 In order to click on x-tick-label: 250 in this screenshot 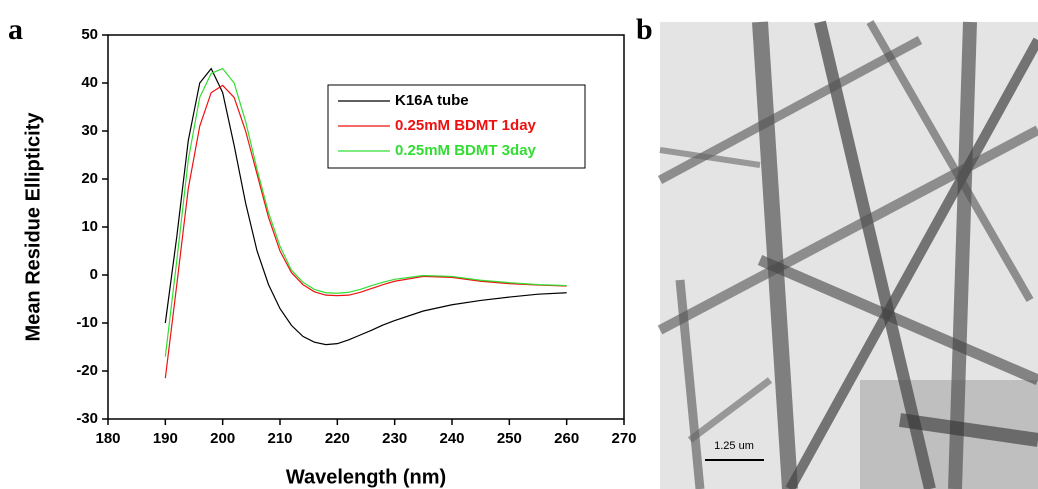, I will do `click(509, 438)`.